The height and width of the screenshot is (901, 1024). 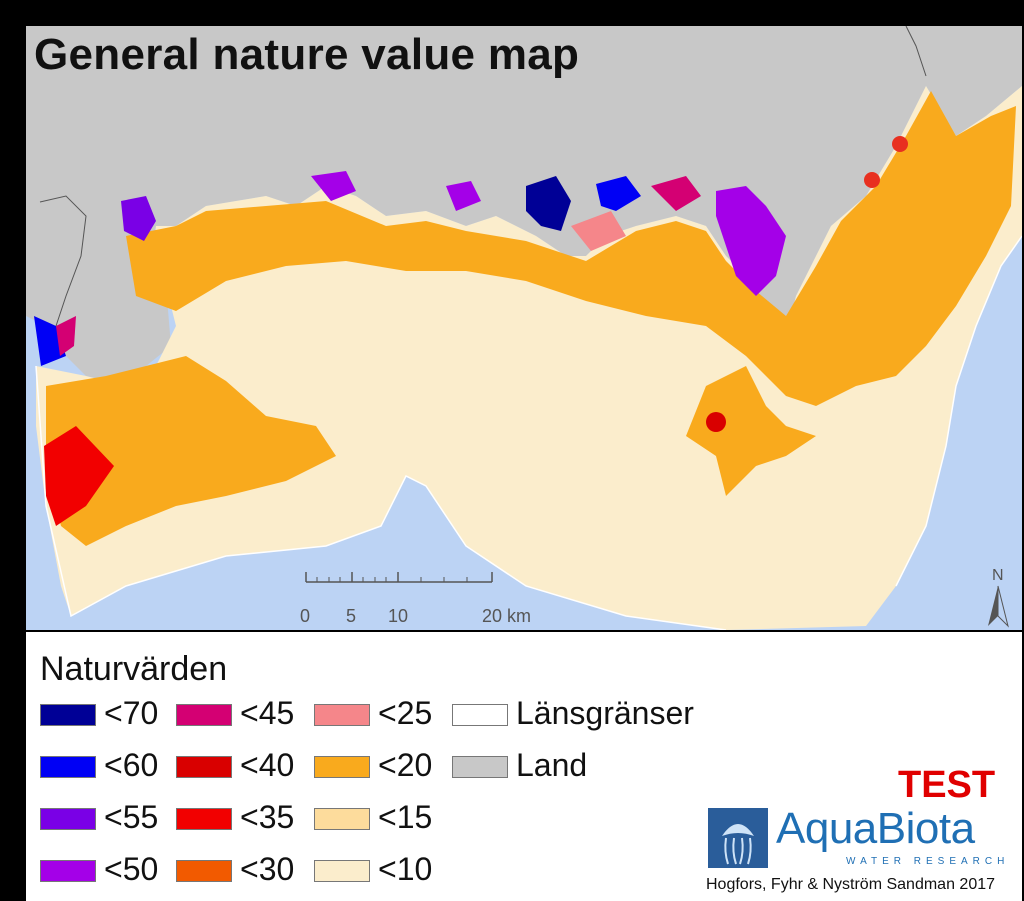 I want to click on legend-label: <25, so click(x=405, y=713).